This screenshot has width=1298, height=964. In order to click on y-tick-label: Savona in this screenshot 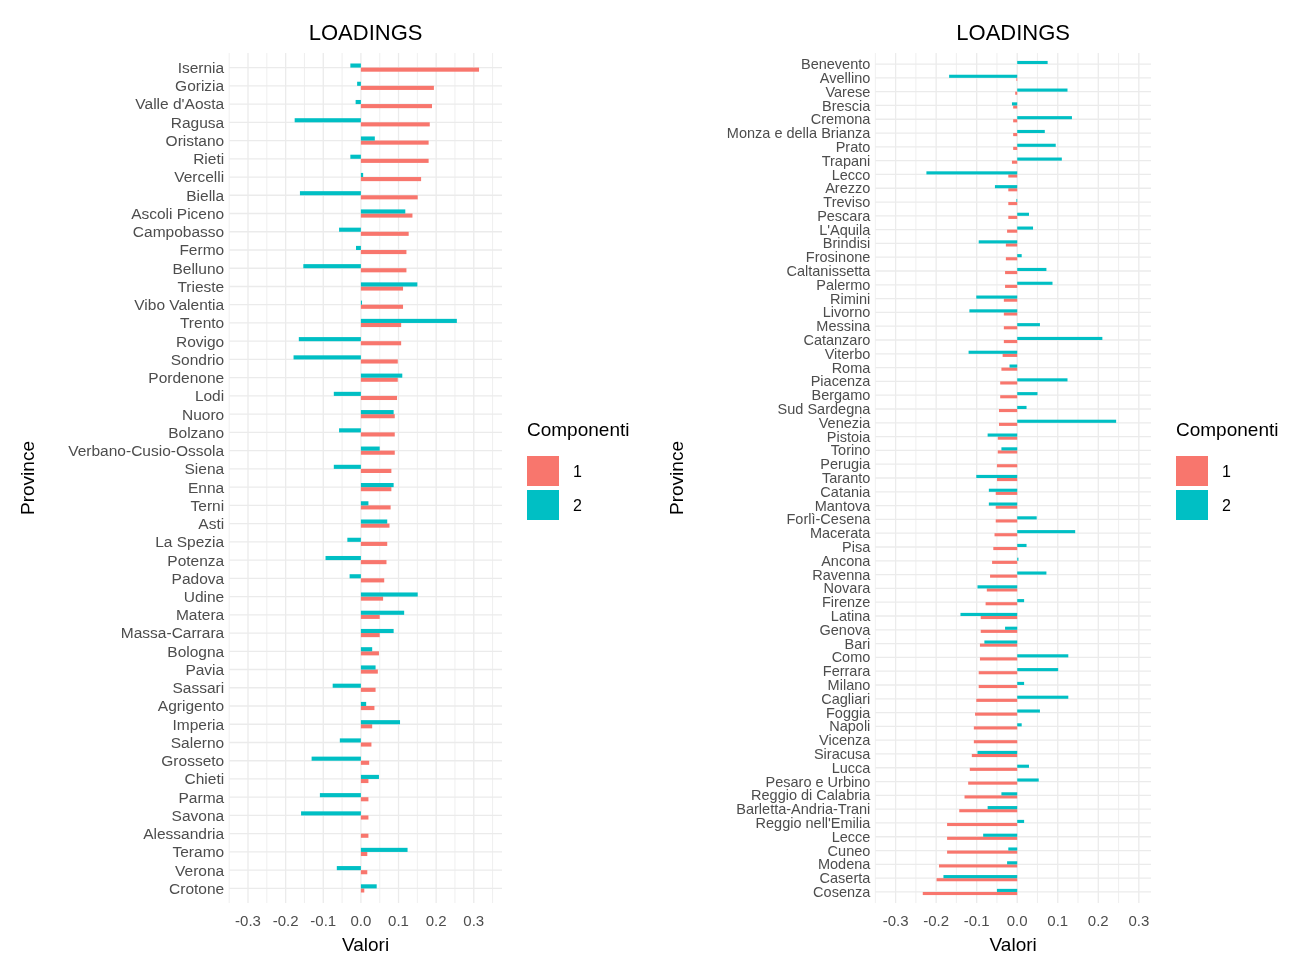, I will do `click(198, 815)`.